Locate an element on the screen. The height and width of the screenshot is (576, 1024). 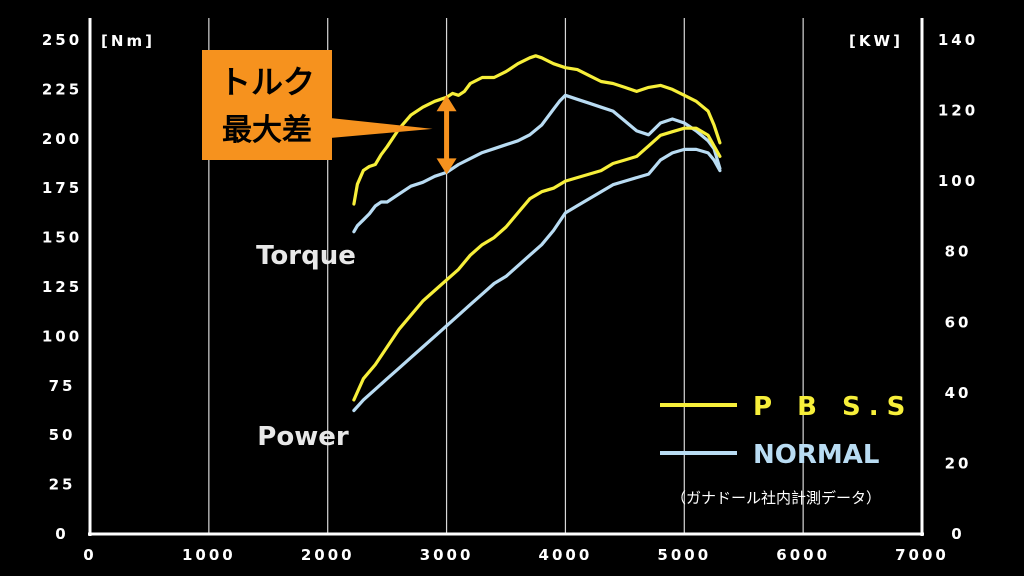
y-right-tick-label: 60 is located at coordinates (958, 322).